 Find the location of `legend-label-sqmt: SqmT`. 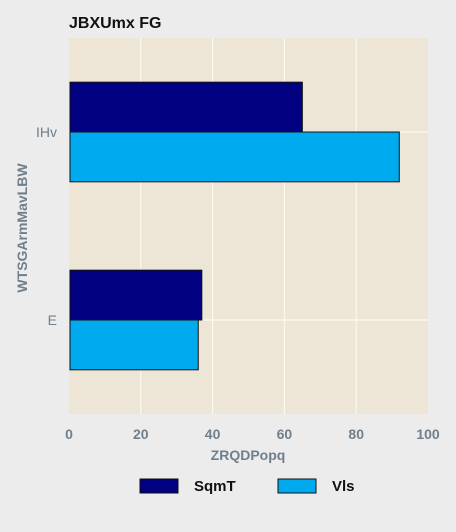

legend-label-sqmt: SqmT is located at coordinates (215, 486).